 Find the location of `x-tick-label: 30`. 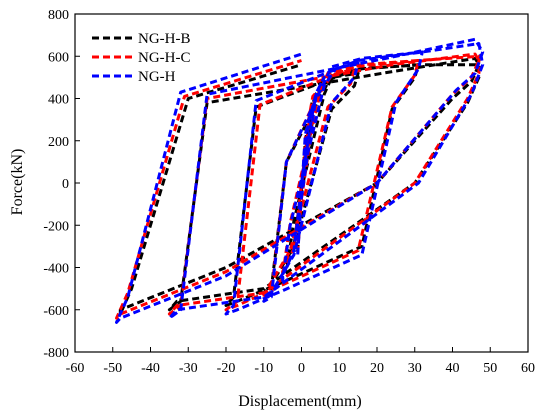

x-tick-label: 30 is located at coordinates (415, 368).